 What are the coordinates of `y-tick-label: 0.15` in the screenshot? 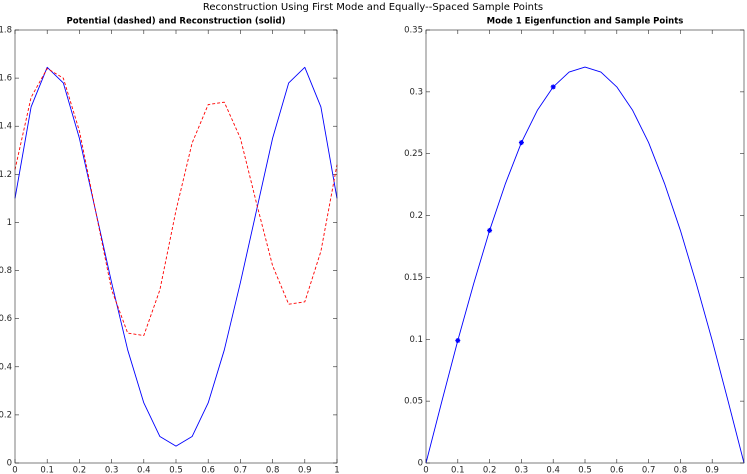 It's located at (413, 278).